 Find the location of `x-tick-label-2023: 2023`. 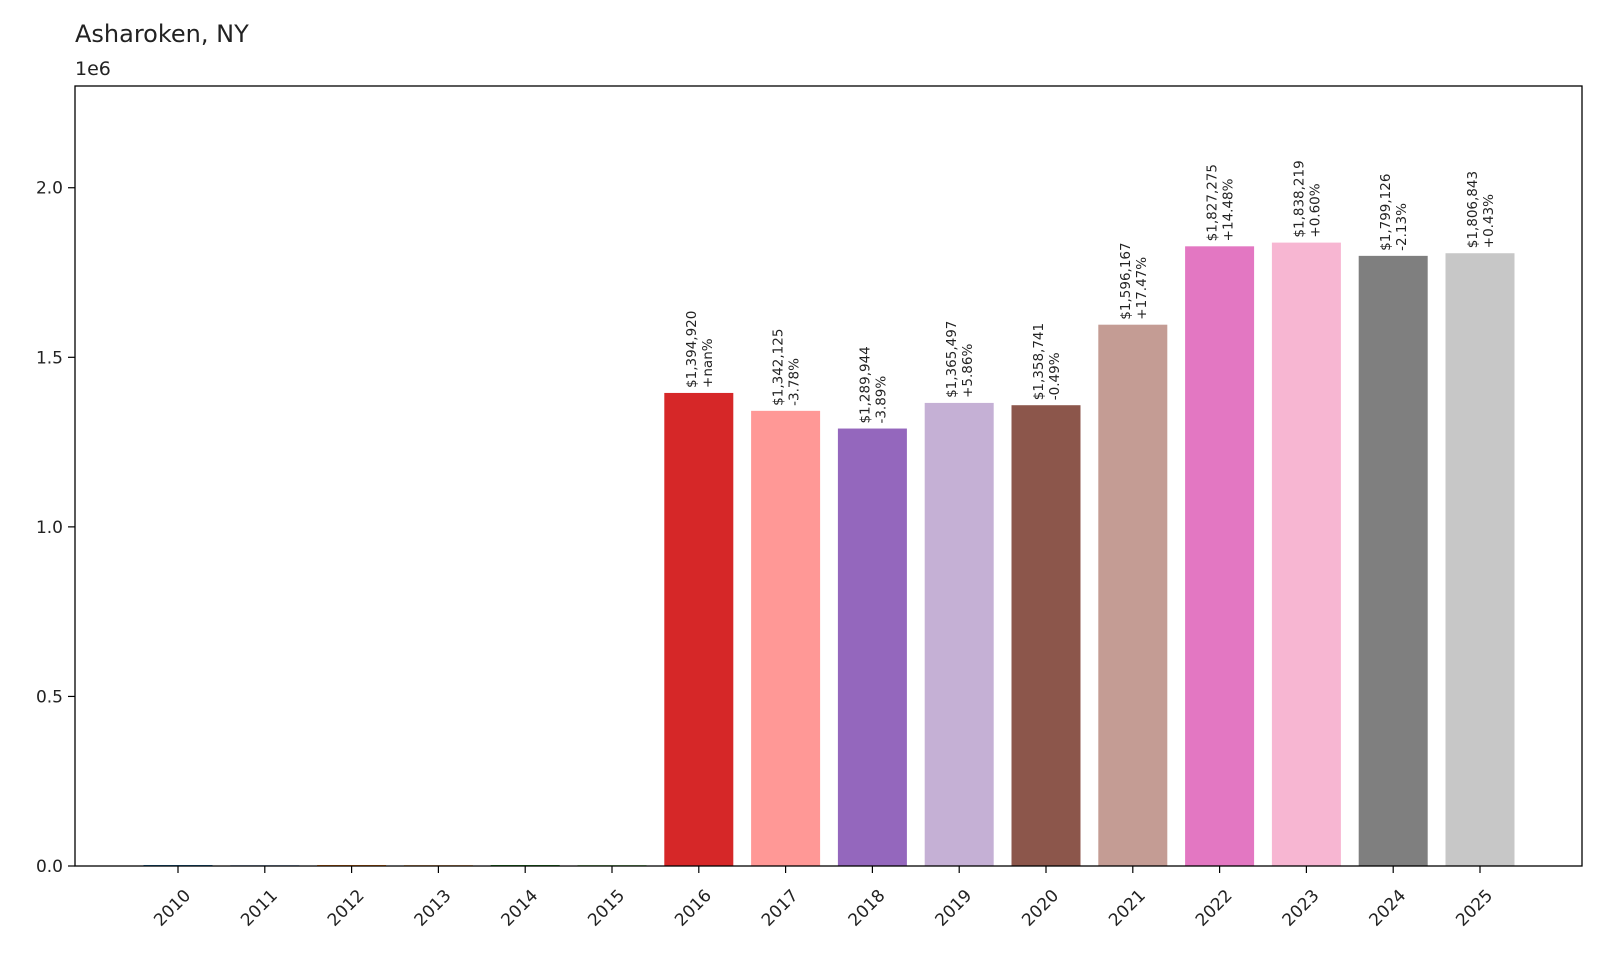

x-tick-label-2023: 2023 is located at coordinates (1301, 908).